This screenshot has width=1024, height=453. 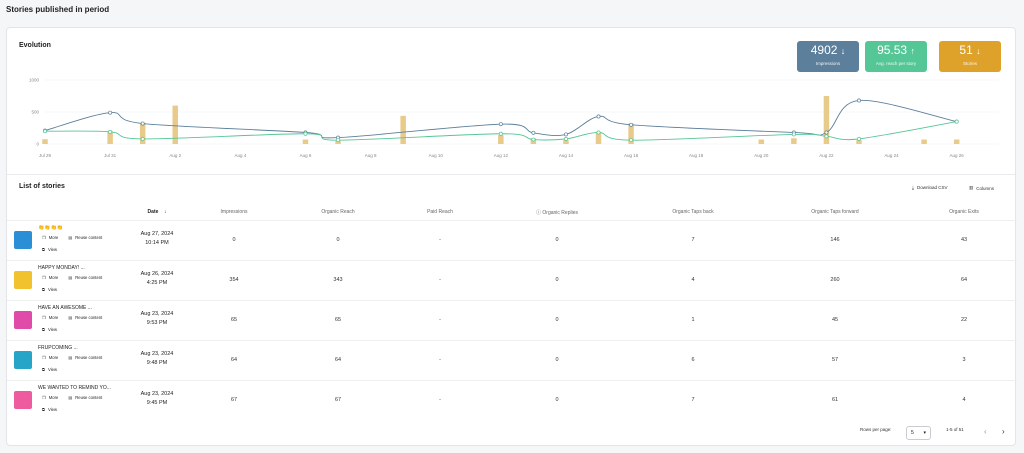 What do you see at coordinates (306, 155) in the screenshot?
I see `x-tick-label: Aug 6` at bounding box center [306, 155].